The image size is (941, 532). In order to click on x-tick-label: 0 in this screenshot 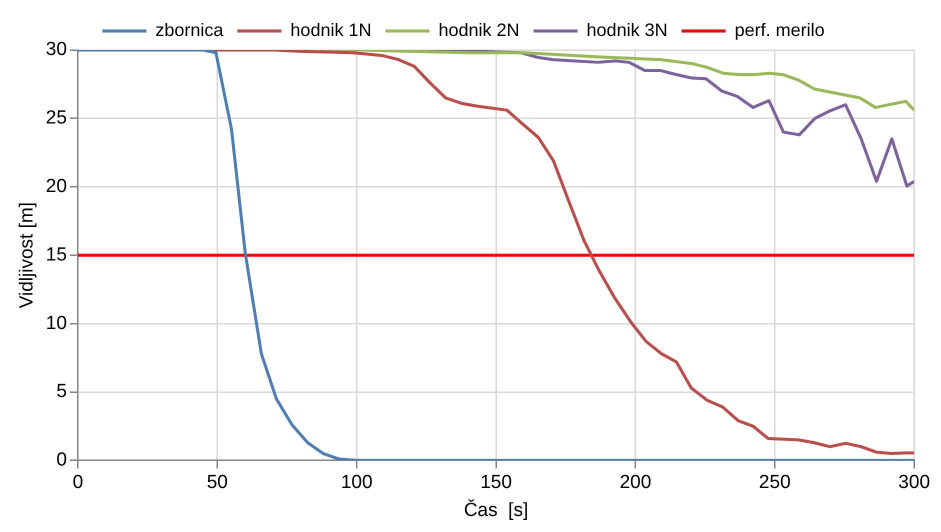, I will do `click(78, 483)`.